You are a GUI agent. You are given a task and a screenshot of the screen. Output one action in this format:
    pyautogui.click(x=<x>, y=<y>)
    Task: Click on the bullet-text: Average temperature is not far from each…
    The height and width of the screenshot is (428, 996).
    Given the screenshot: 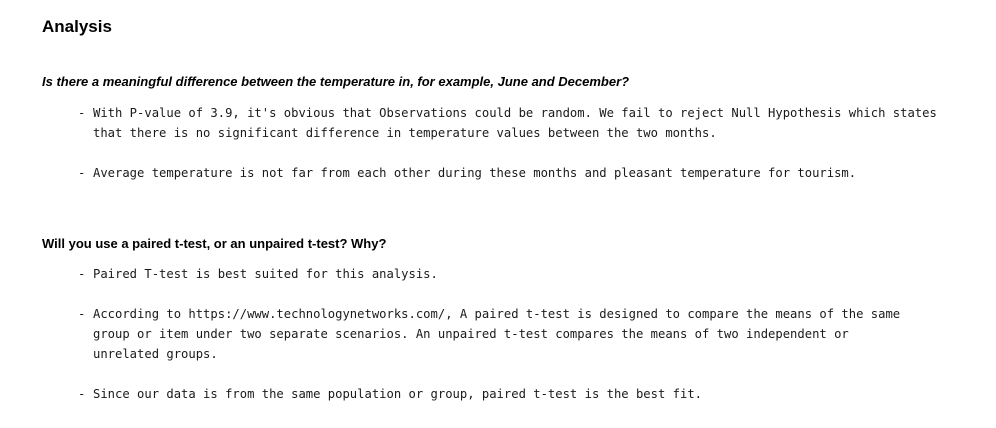 What is the action you would take?
    pyautogui.click(x=475, y=173)
    